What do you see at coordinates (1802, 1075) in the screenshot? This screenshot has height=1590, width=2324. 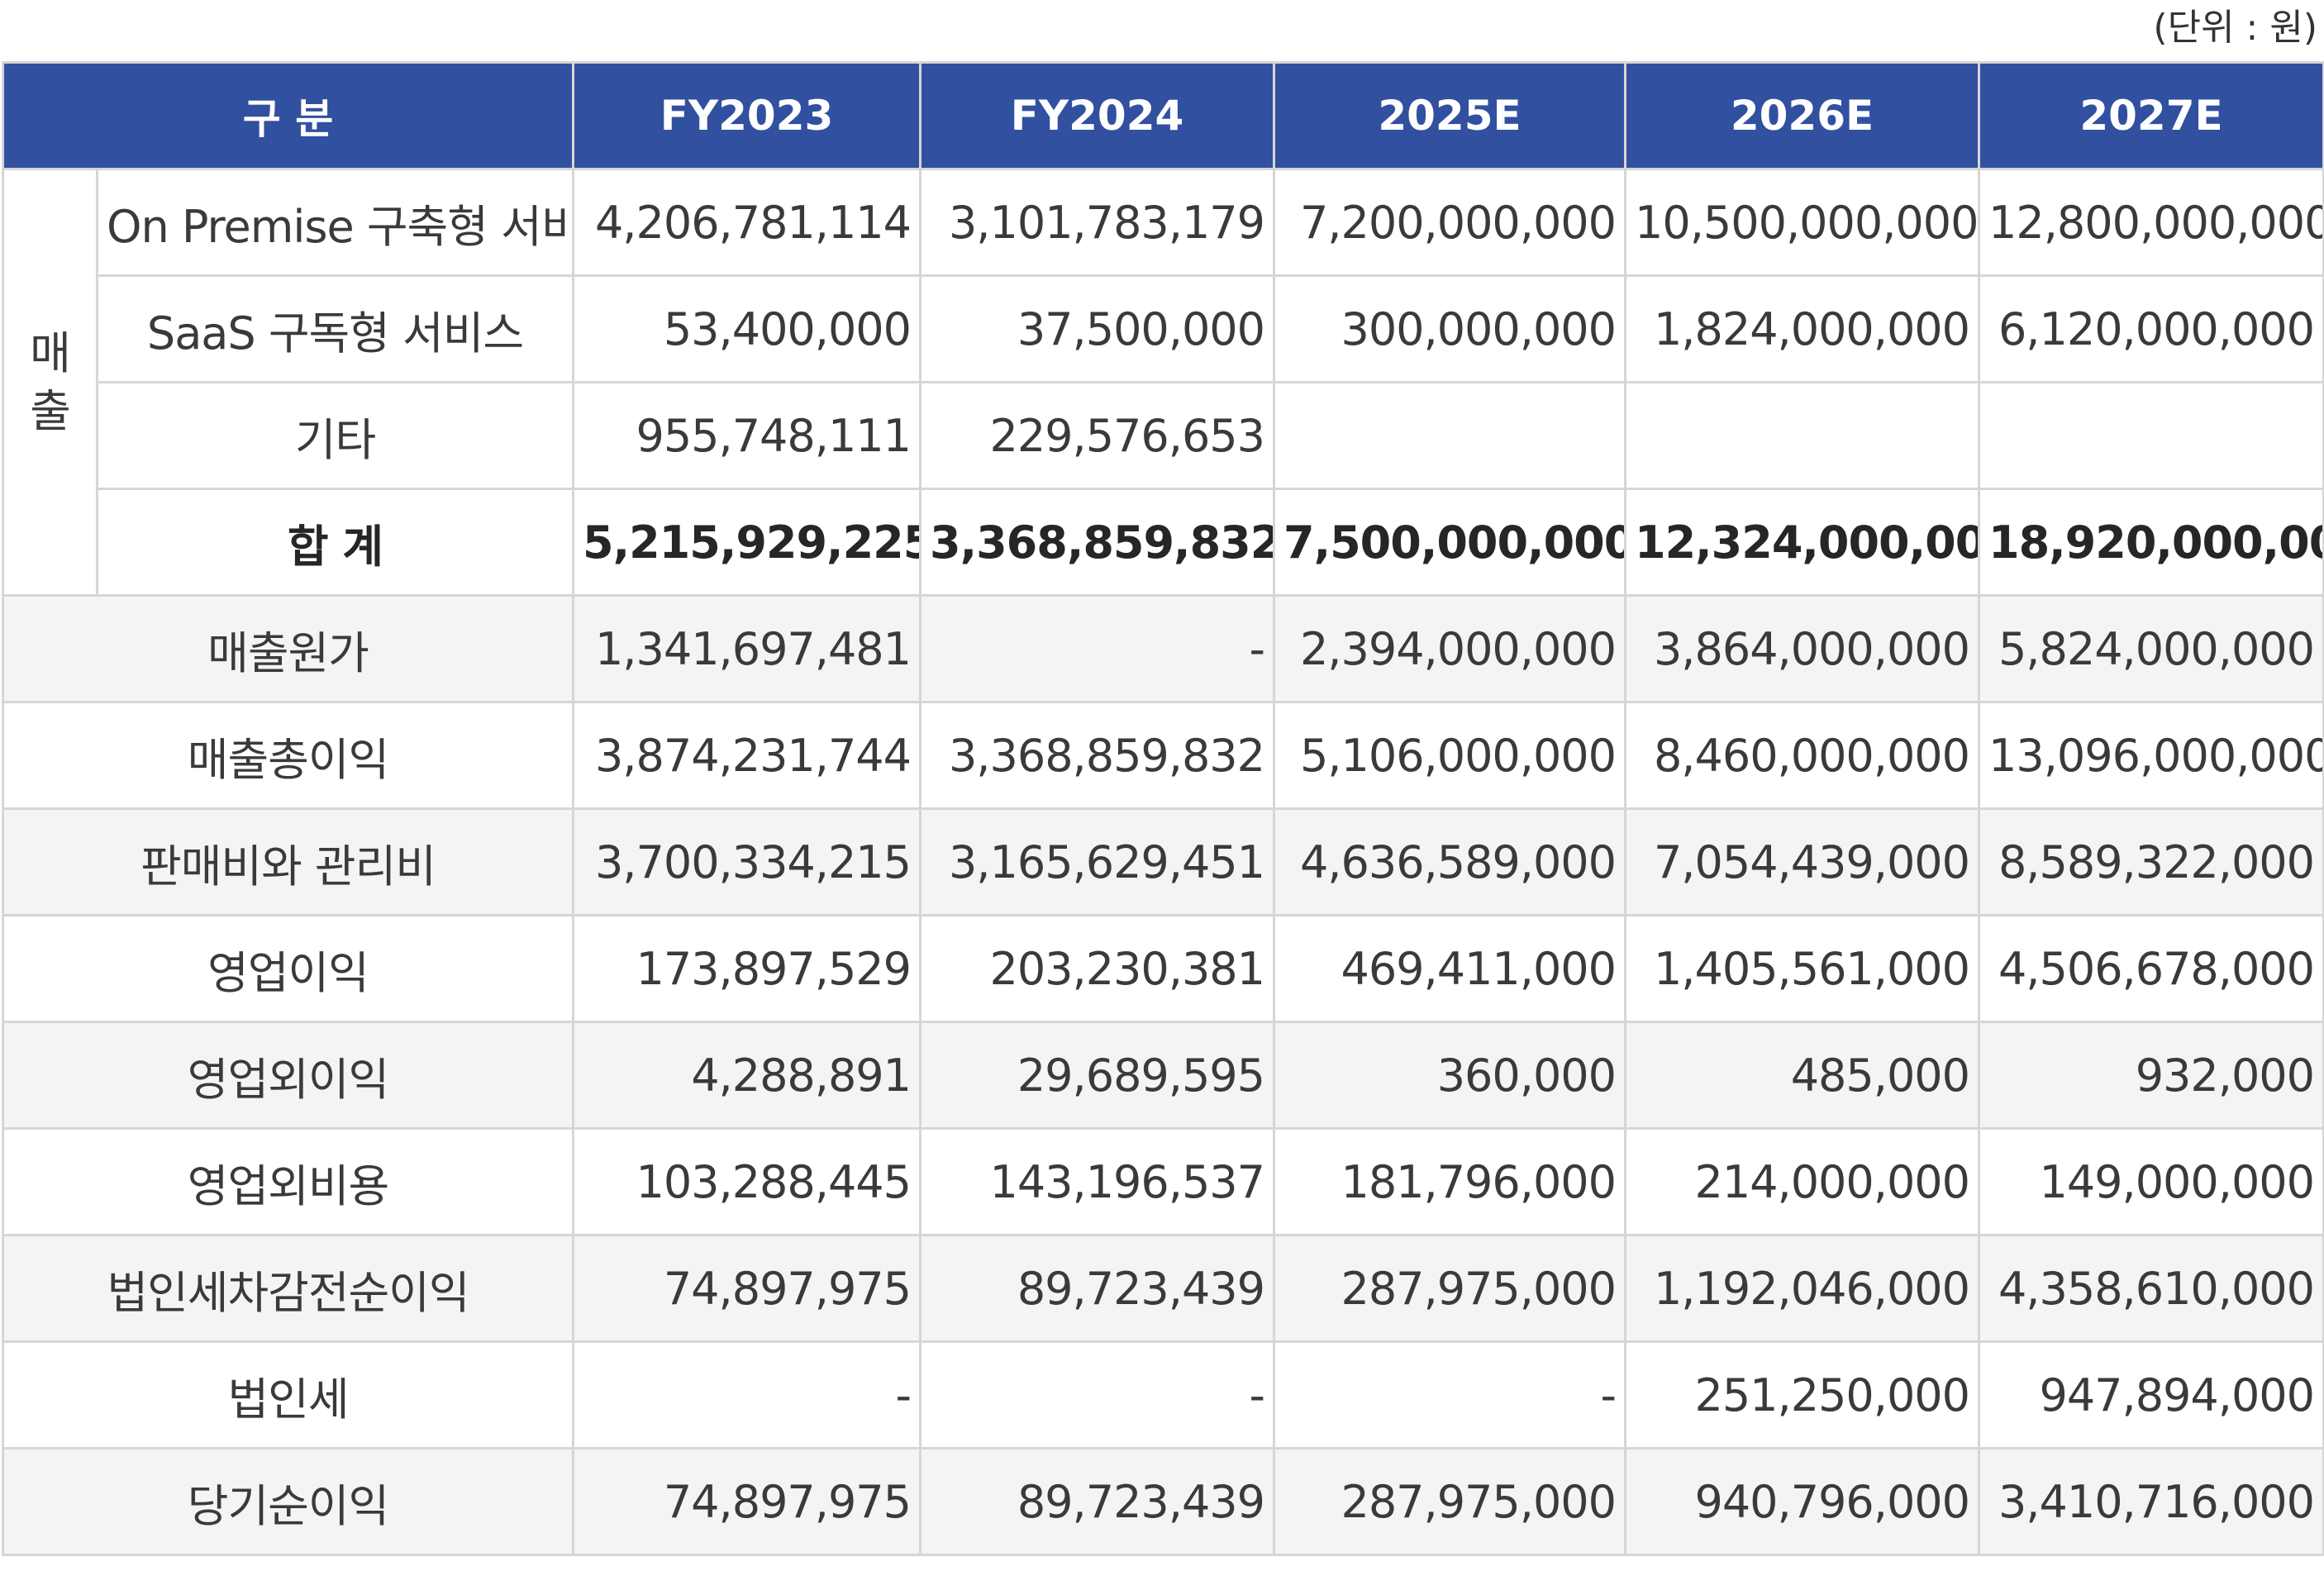 I see `cell-value: 485,000` at bounding box center [1802, 1075].